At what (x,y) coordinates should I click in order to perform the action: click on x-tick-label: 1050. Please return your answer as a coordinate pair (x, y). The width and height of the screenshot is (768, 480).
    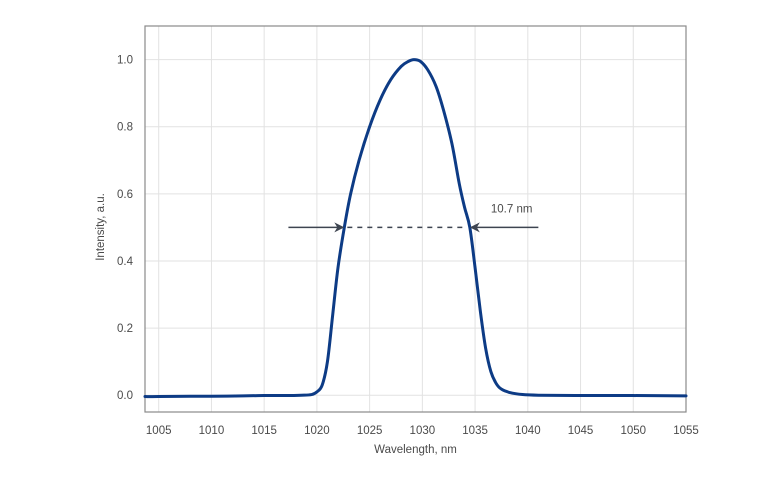
    Looking at the image, I should click on (633, 431).